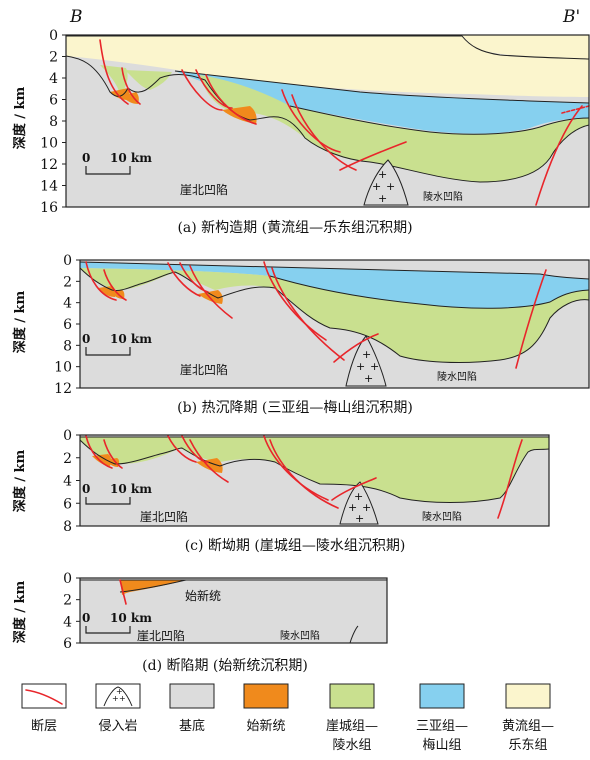  I want to click on panel-c-scale-10: 10 km, so click(131, 489).